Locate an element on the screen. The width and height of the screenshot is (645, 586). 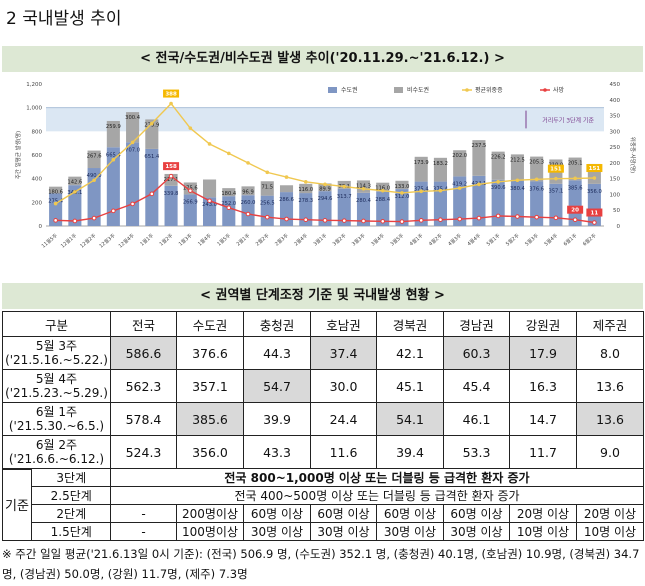
value-cell: 17.9 is located at coordinates (543, 353).